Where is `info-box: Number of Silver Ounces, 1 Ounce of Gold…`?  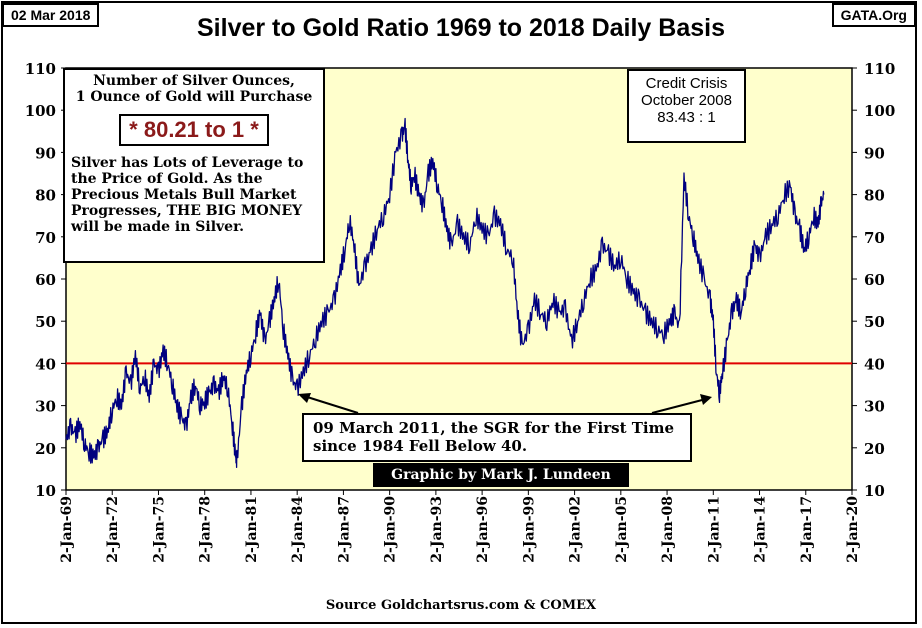
info-box: Number of Silver Ounces, 1 Ounce of Gold… is located at coordinates (194, 165).